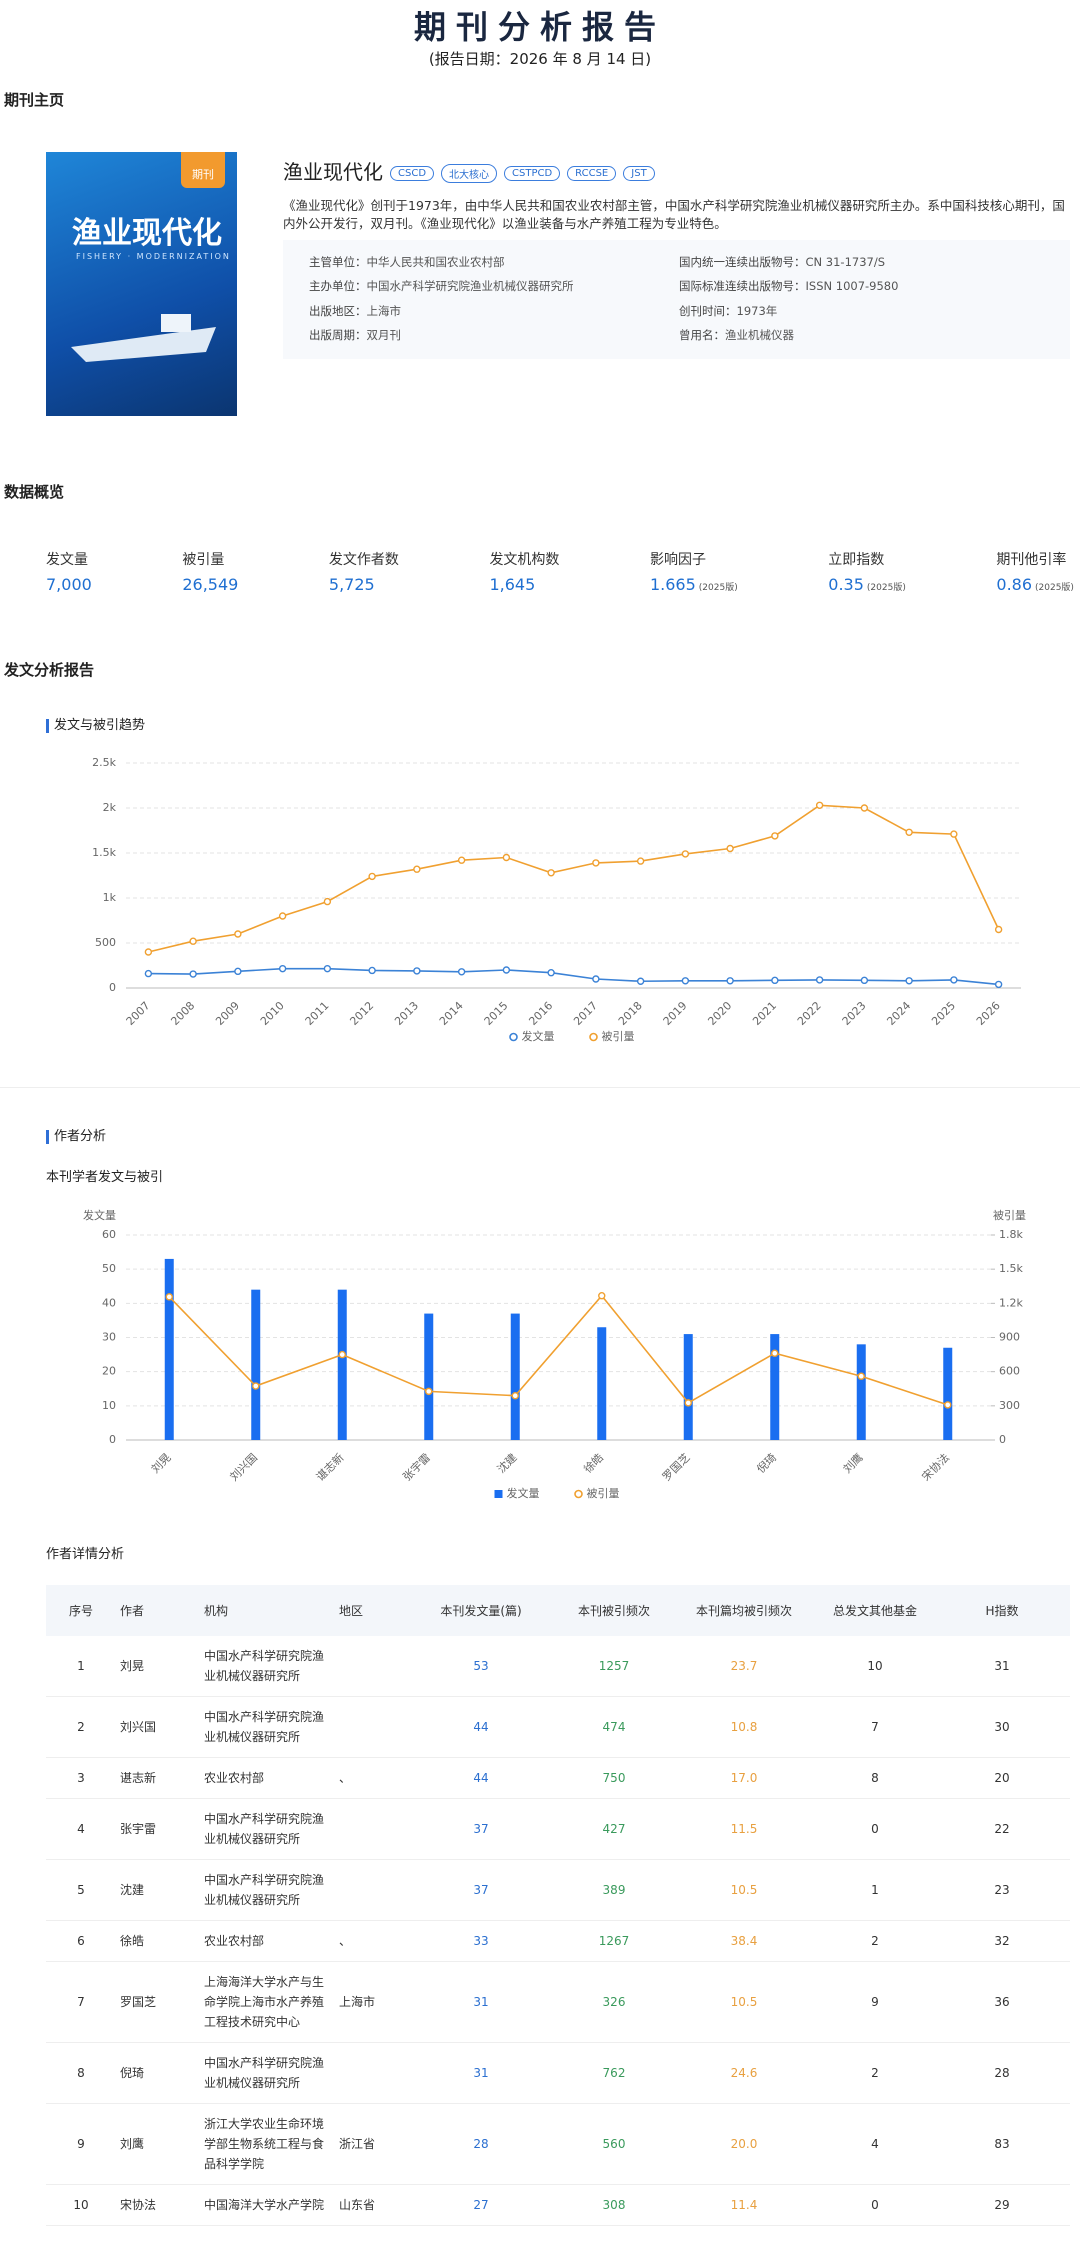  Describe the element at coordinates (156, 1829) in the screenshot. I see `table-cell: 张宇雷` at that location.